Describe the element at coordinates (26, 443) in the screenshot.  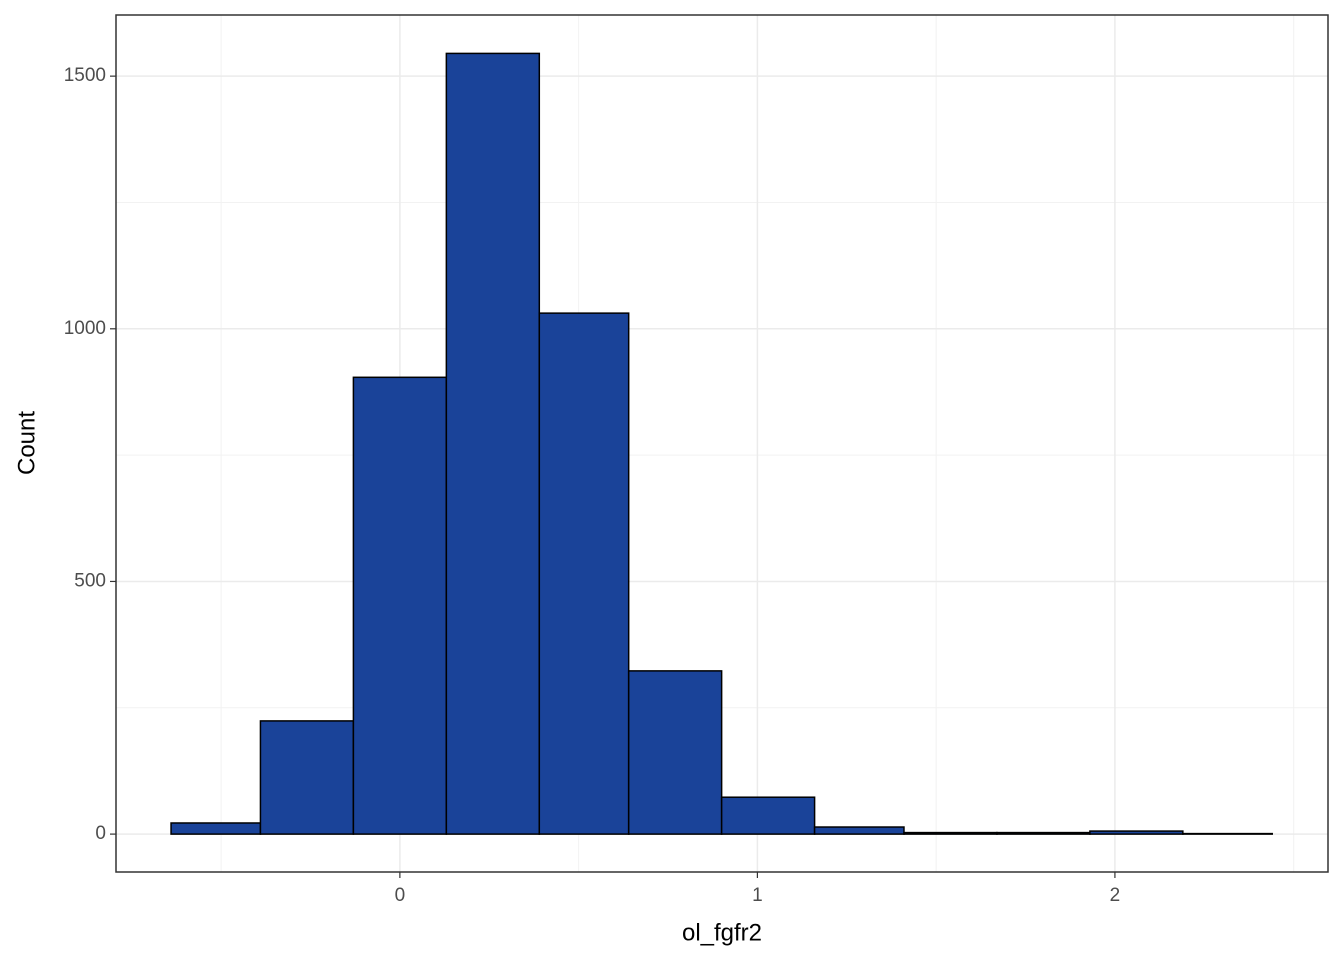
I see `y-axis-label: Count` at that location.